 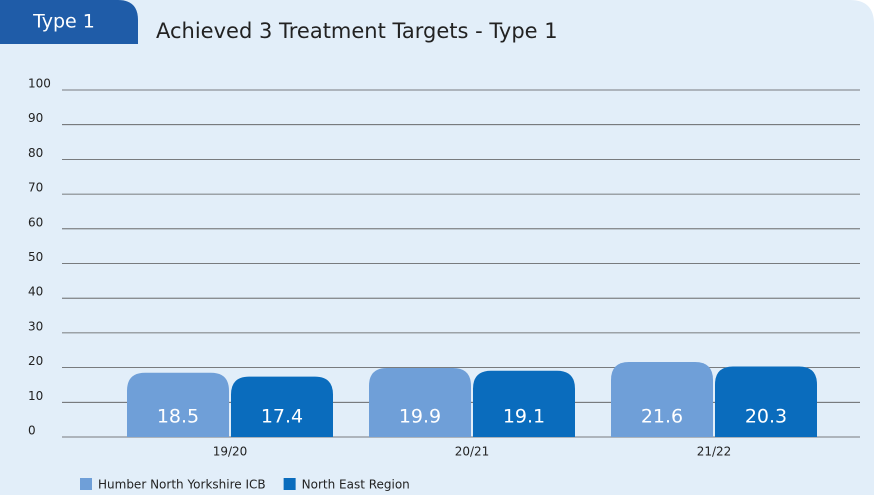 What do you see at coordinates (714, 452) in the screenshot?
I see `x-tick-label: 21/22` at bounding box center [714, 452].